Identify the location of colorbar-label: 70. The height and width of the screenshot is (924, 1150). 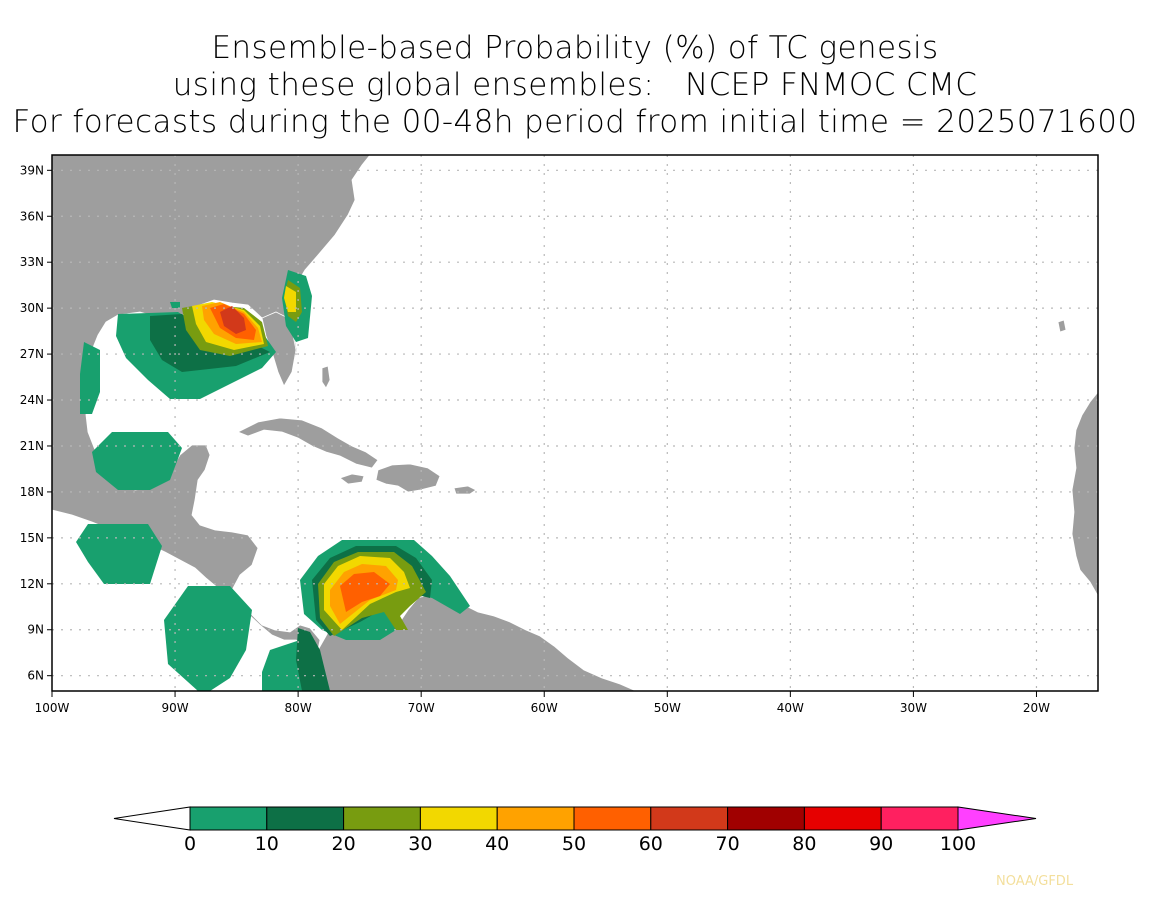
(728, 844).